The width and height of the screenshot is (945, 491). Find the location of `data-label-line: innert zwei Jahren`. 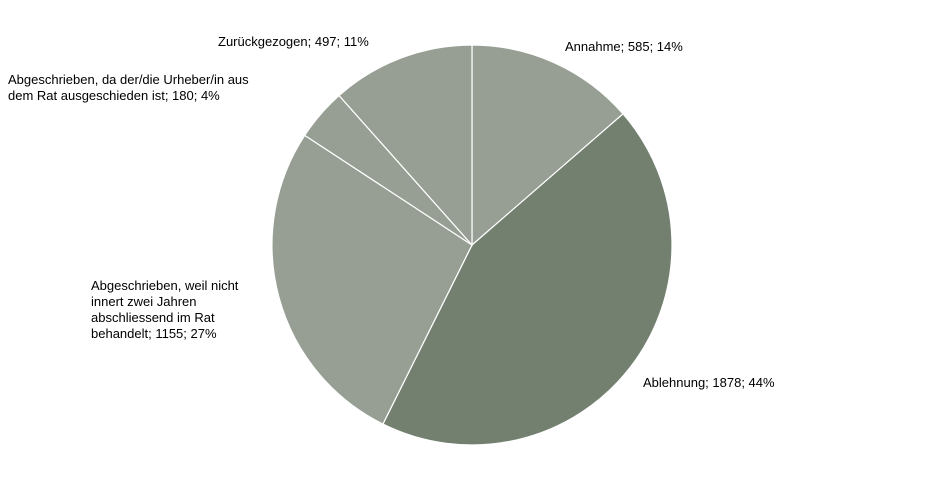

data-label-line: innert zwei Jahren is located at coordinates (144, 301).